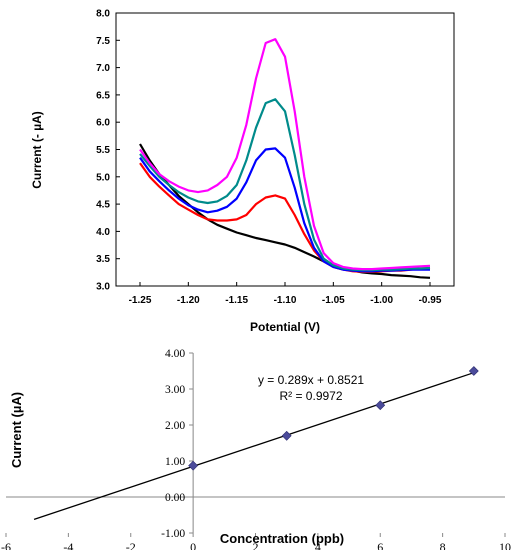 The image size is (520, 550). I want to click on top-x-tick-label: -1.00, so click(381, 300).